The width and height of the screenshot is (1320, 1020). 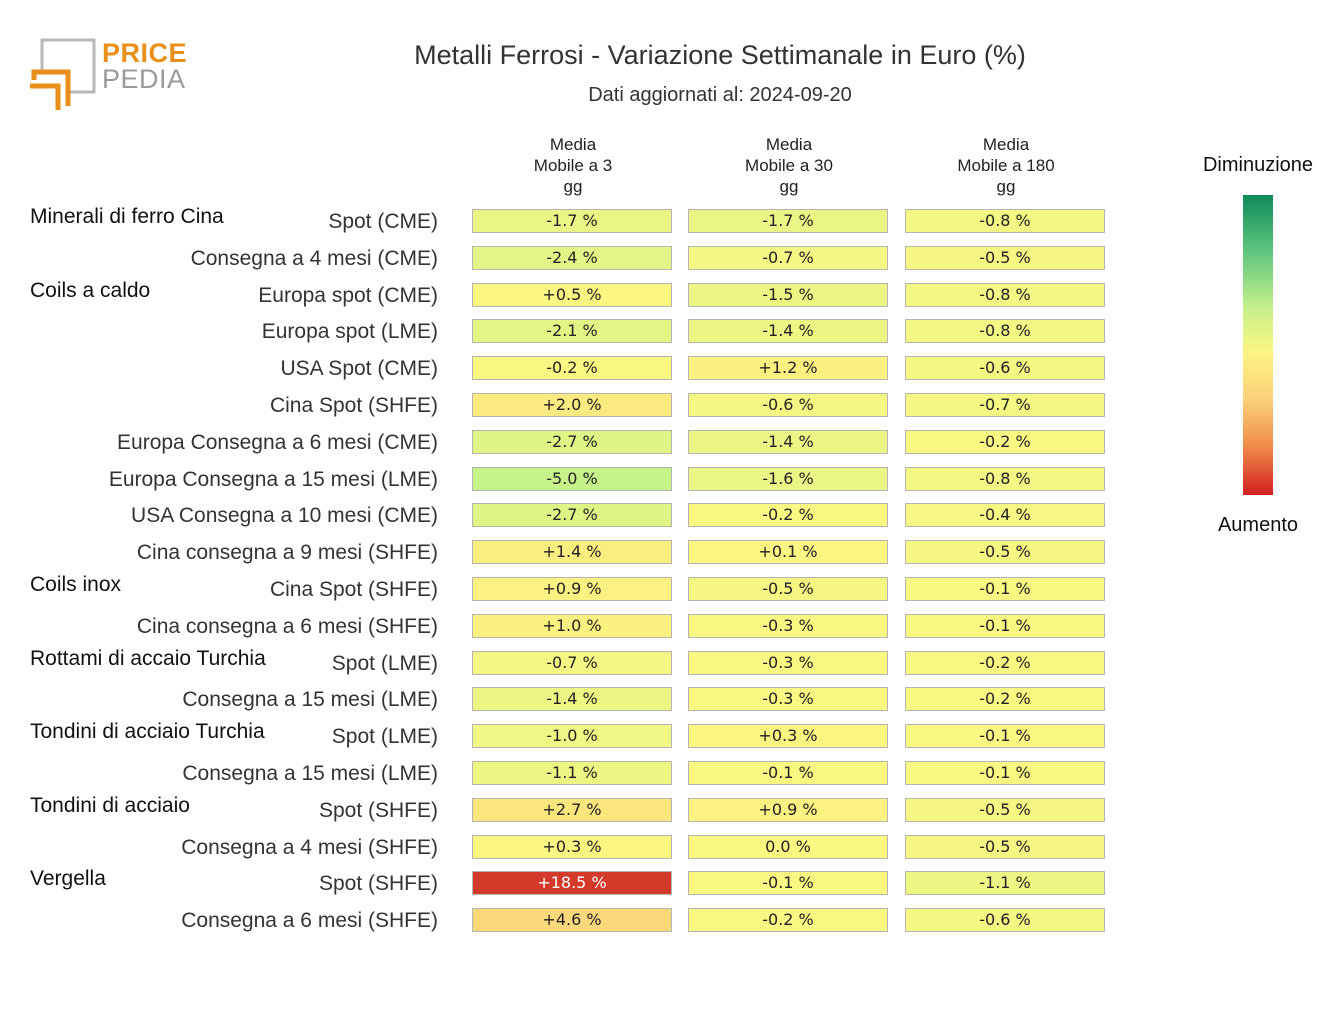 I want to click on heatmap-cell: -5.0 %, so click(x=572, y=478).